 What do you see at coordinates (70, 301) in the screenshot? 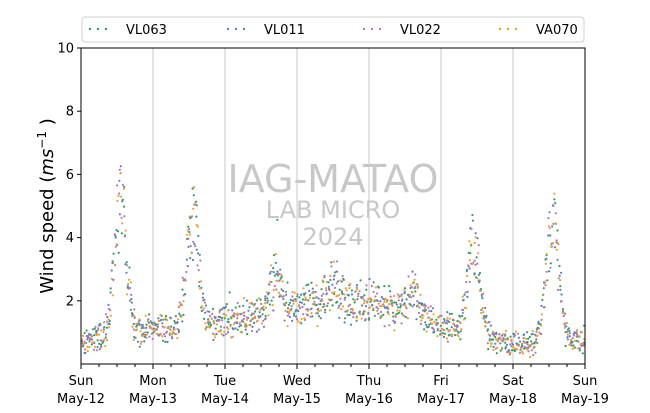
I see `y-tick-label: 2` at bounding box center [70, 301].